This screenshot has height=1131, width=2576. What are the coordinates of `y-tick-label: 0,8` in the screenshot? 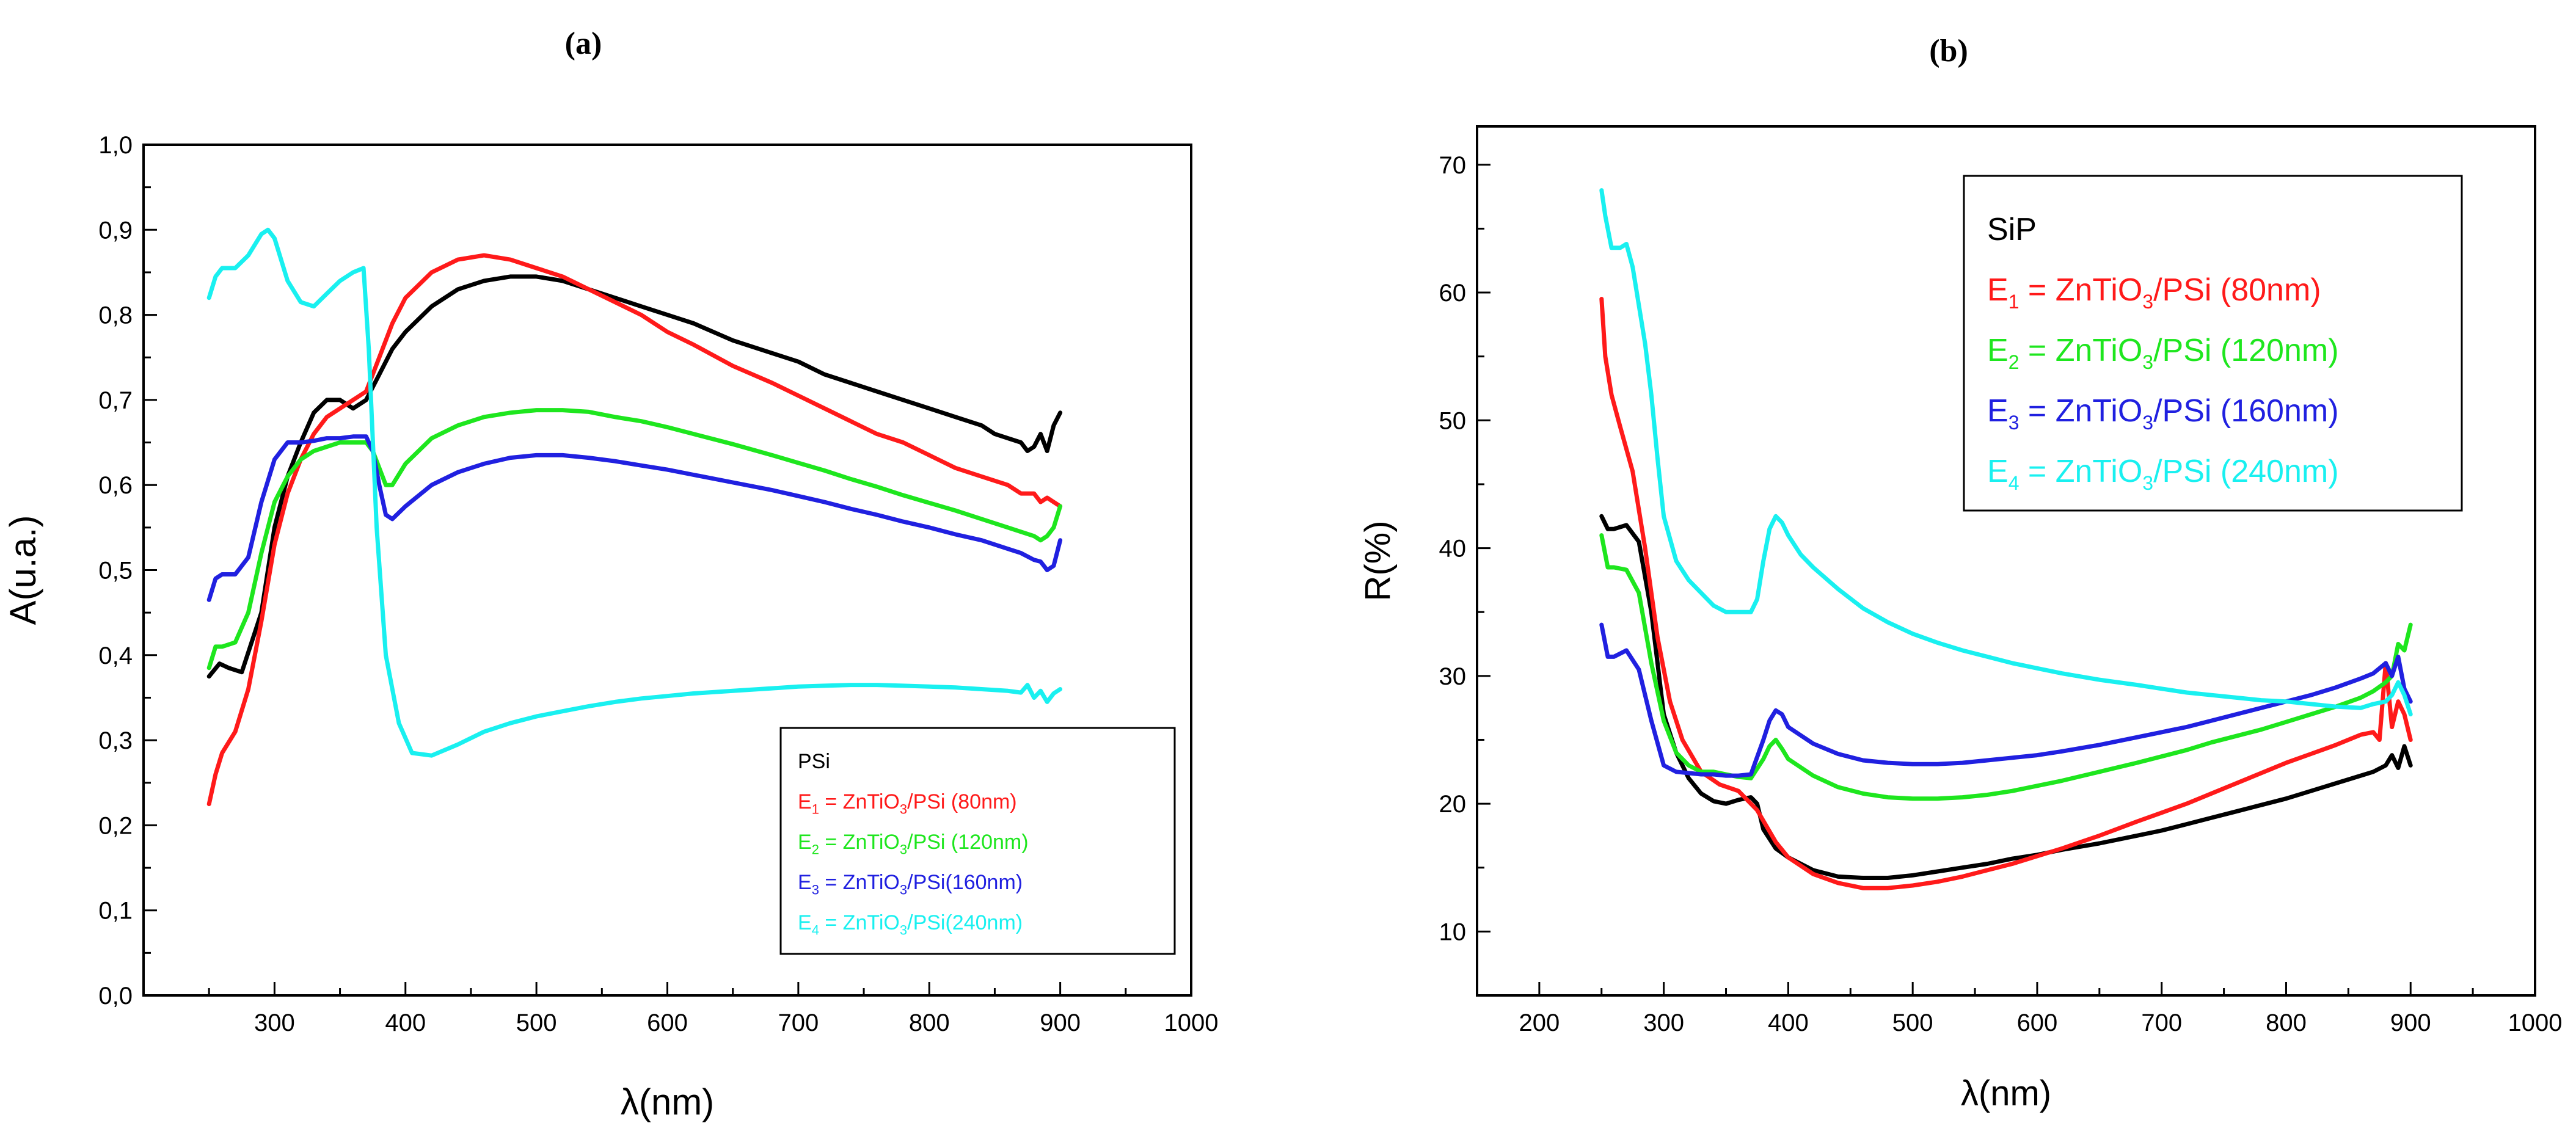 It's located at (115, 315).